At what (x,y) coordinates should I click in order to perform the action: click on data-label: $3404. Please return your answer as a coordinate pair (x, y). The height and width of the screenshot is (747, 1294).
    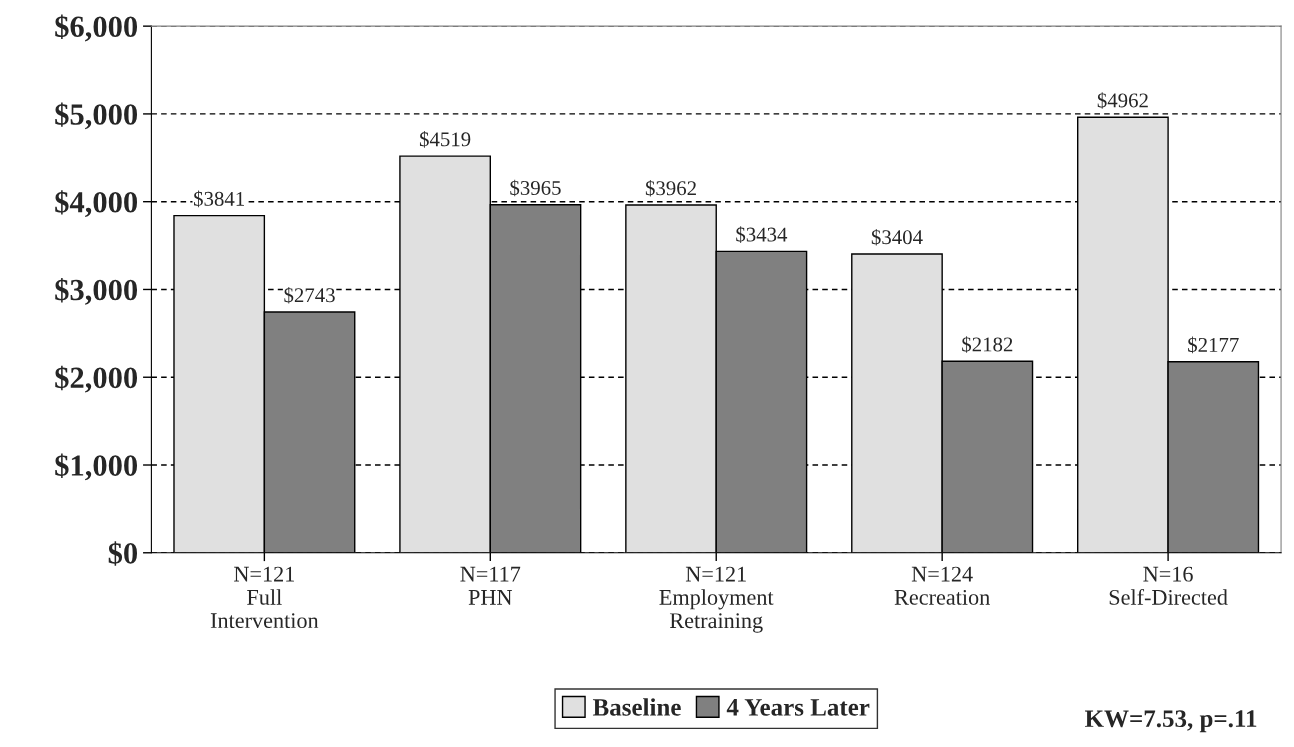
    Looking at the image, I should click on (897, 237).